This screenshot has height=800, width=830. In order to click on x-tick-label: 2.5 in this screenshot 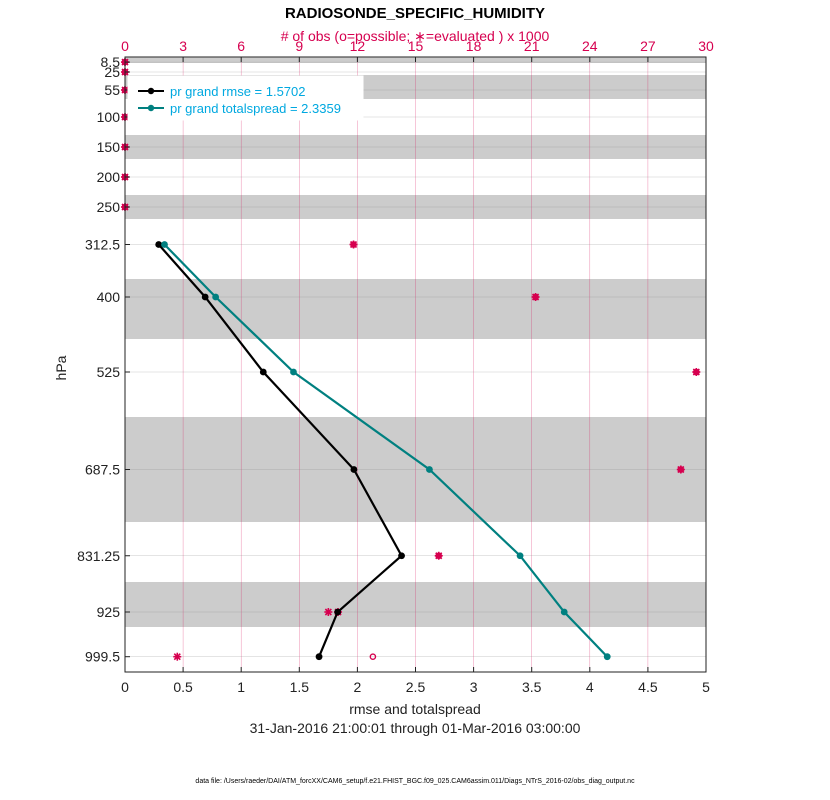, I will do `click(416, 687)`.